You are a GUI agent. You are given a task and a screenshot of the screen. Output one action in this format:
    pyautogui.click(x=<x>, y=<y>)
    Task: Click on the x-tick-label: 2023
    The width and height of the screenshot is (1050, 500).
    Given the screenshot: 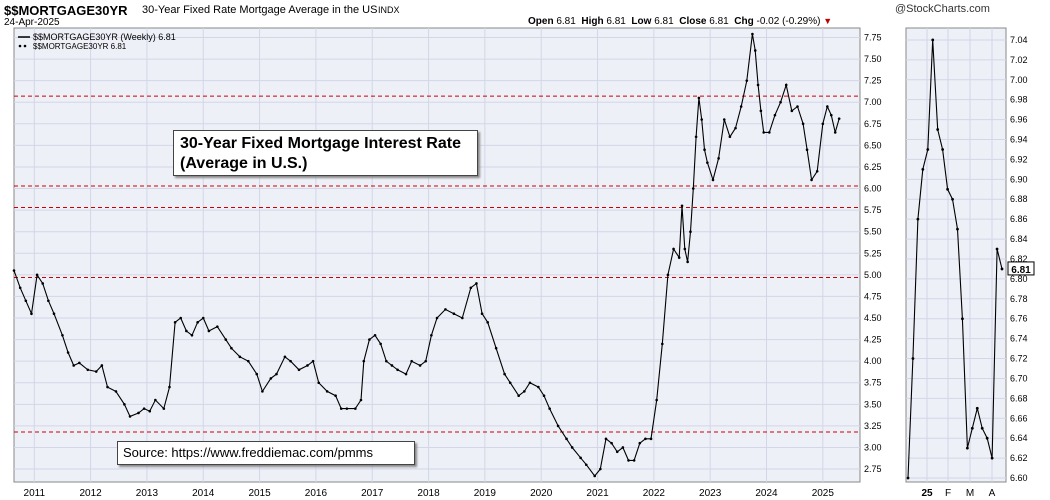 What is the action you would take?
    pyautogui.click(x=710, y=493)
    